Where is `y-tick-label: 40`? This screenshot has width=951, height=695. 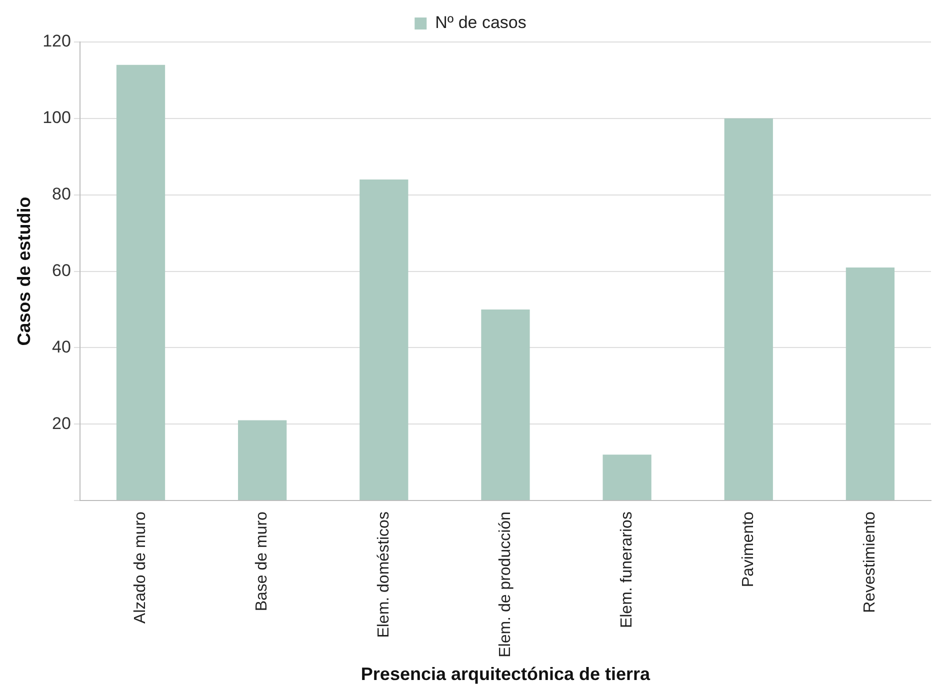 y-tick-label: 40 is located at coordinates (61, 346).